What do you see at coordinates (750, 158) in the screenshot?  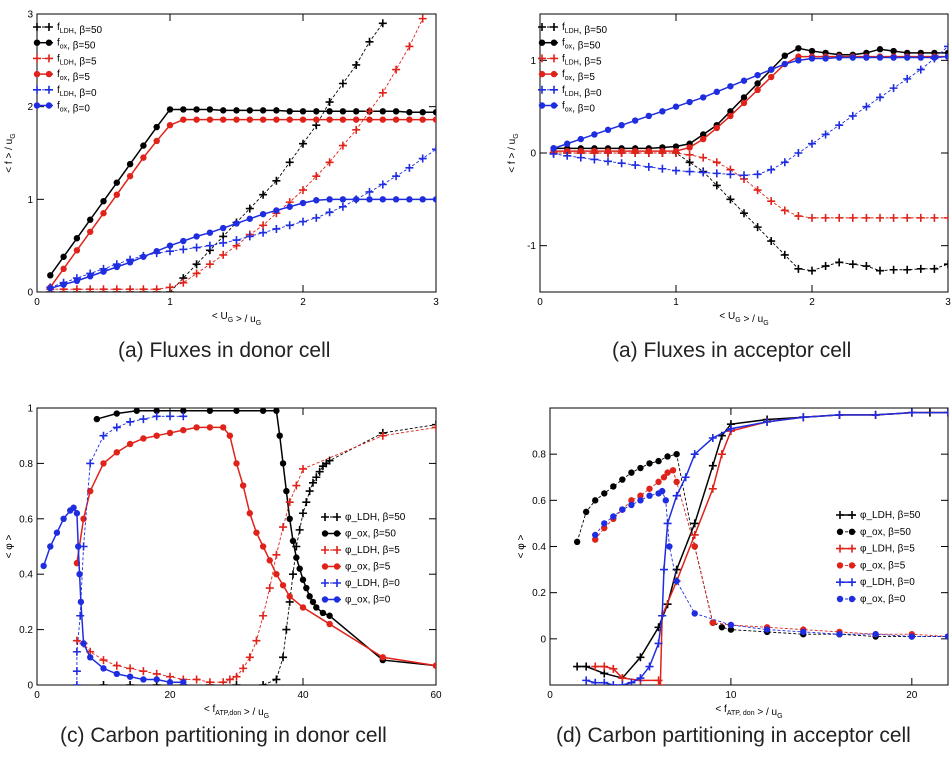 I see `series-layer` at bounding box center [750, 158].